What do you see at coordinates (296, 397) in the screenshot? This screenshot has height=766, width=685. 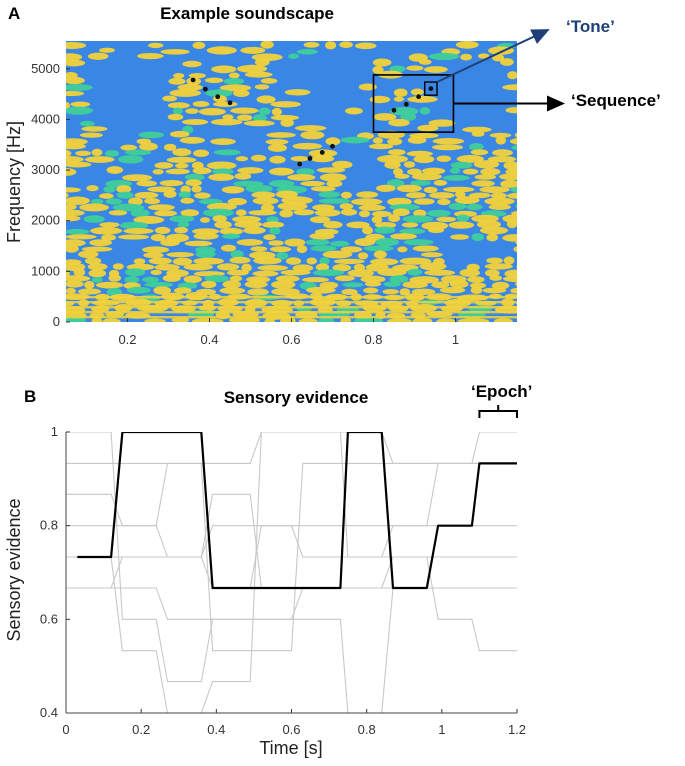 I see `evidence-title: Sensory evidence` at bounding box center [296, 397].